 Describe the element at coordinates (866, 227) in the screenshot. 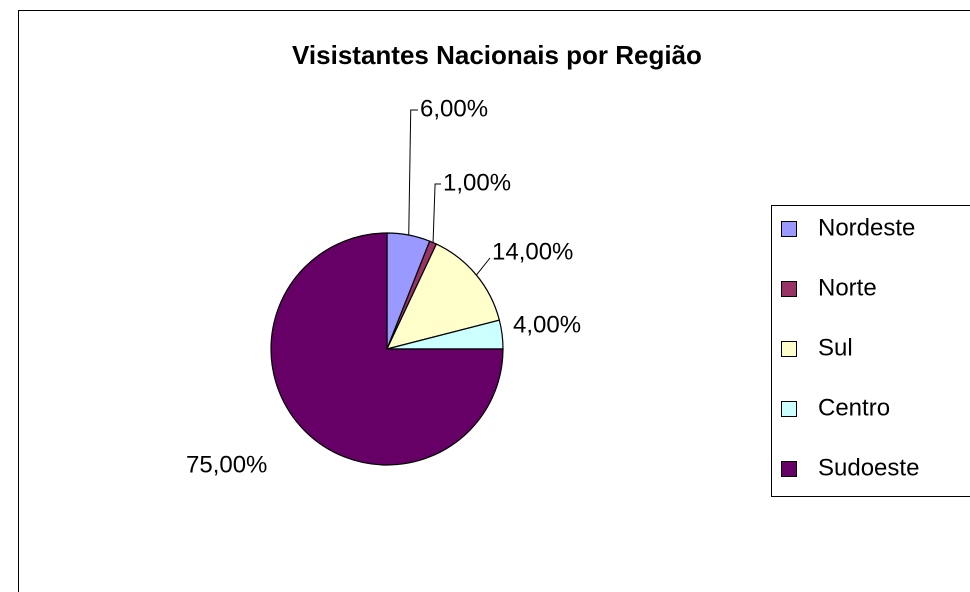

I see `legend-label: Nordeste` at that location.